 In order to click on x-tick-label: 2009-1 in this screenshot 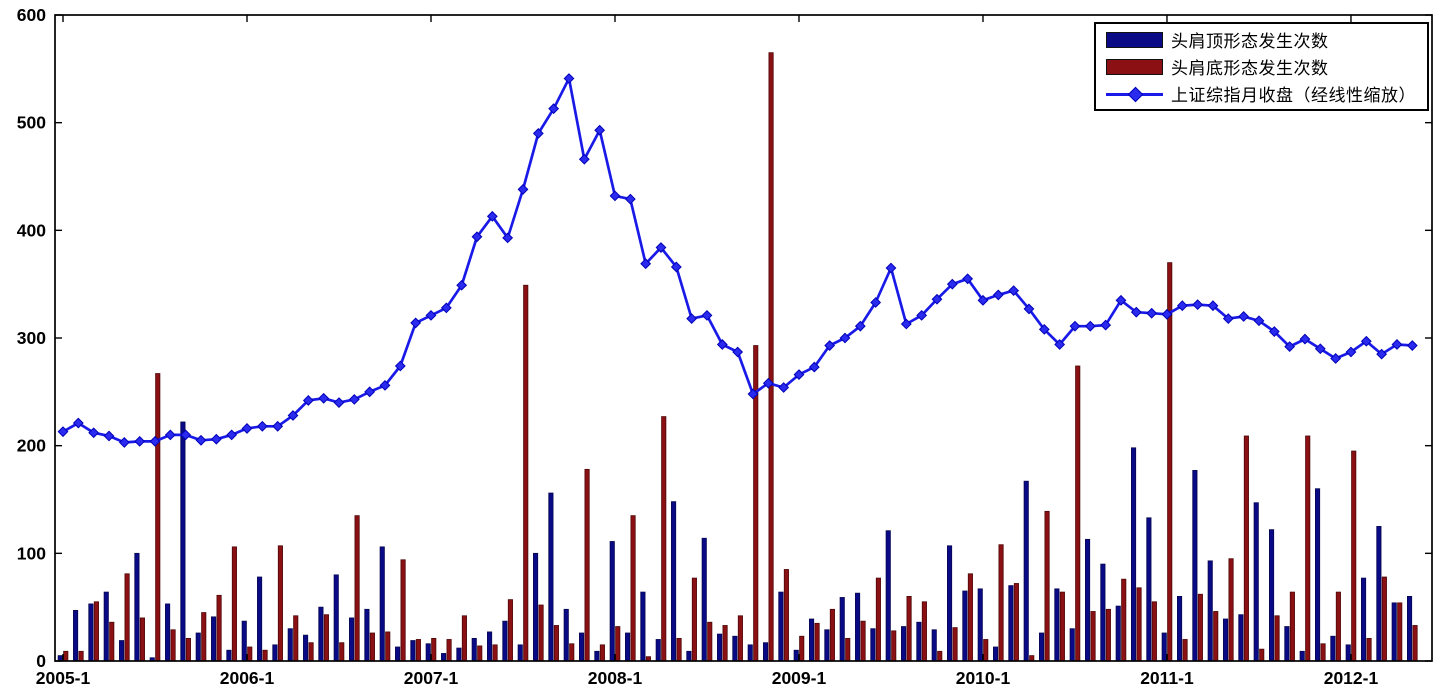, I will do `click(799, 678)`.